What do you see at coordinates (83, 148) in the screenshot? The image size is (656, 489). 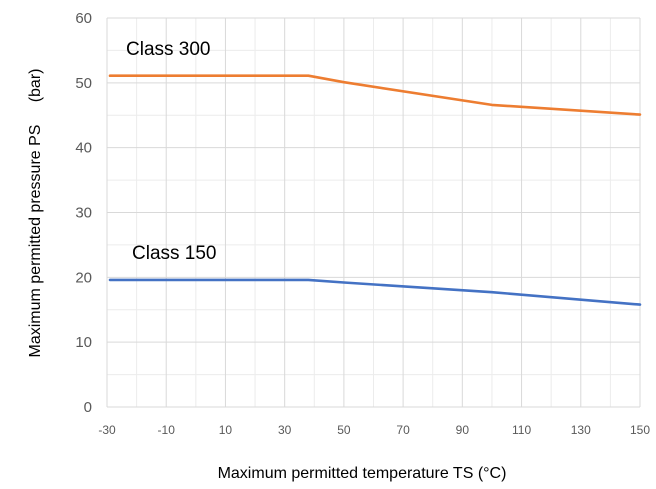 I see `y-tick-label: 40` at bounding box center [83, 148].